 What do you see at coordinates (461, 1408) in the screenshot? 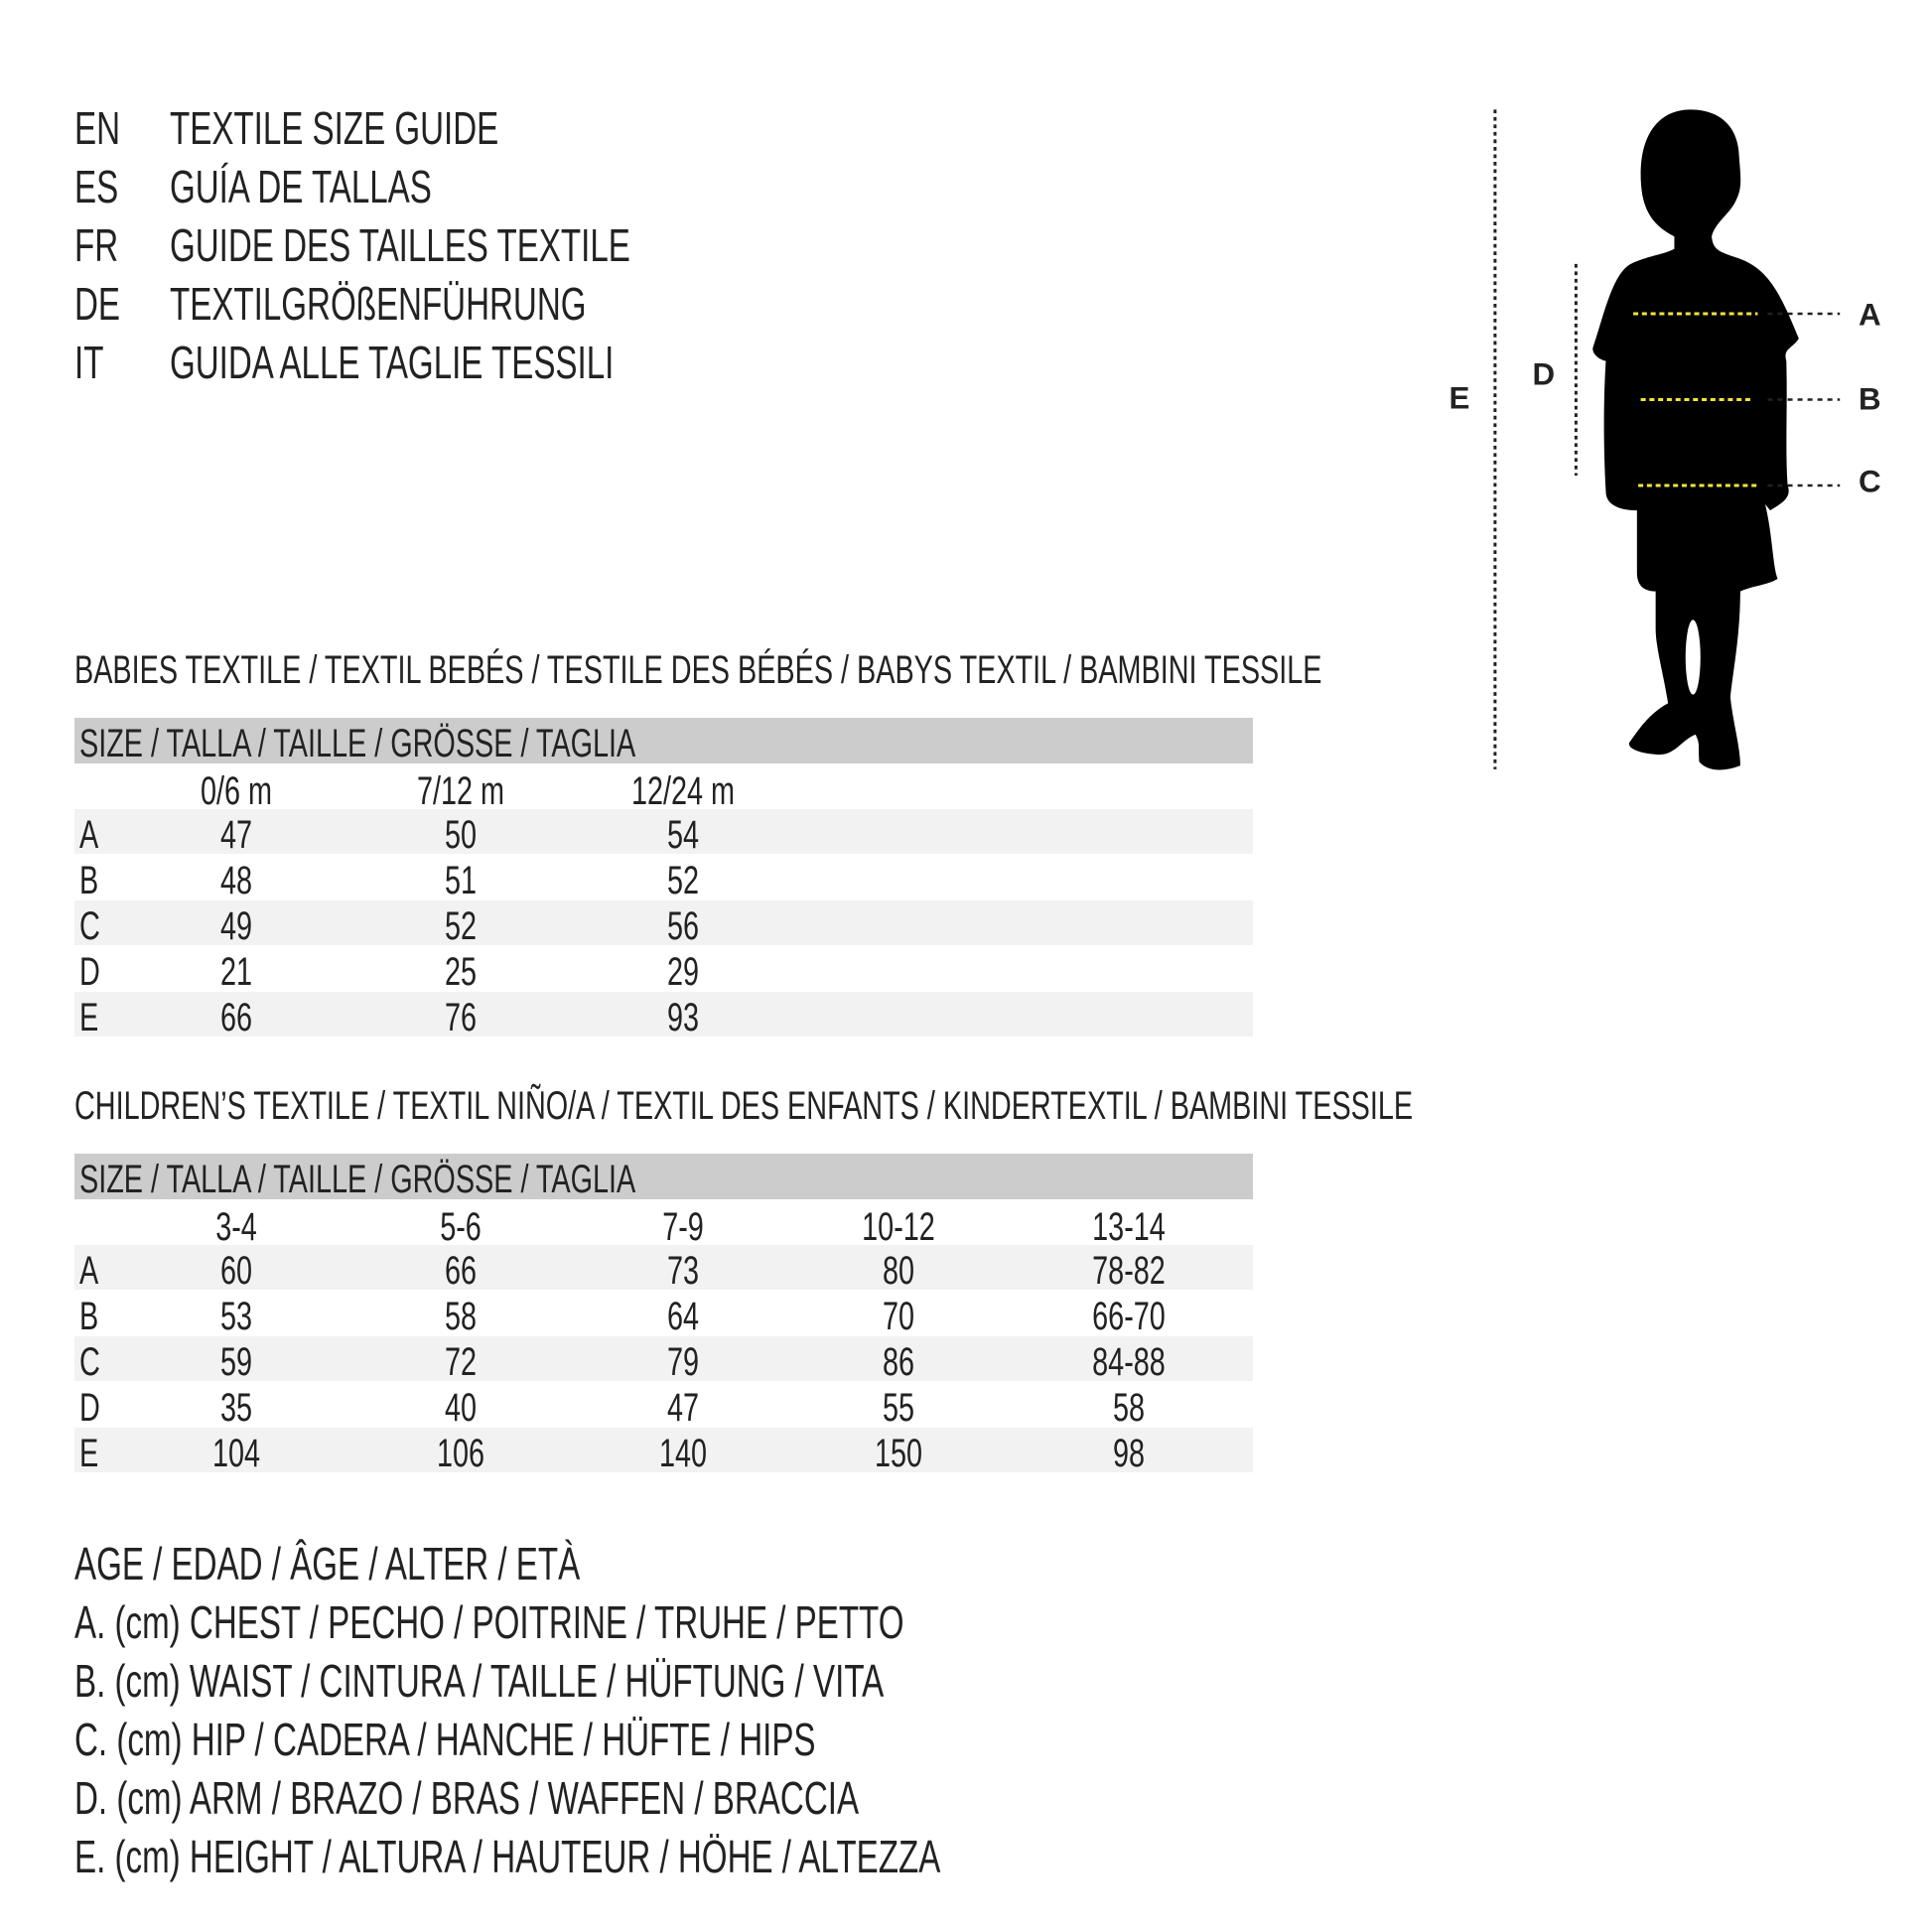
I see `table-cell: 40` at bounding box center [461, 1408].